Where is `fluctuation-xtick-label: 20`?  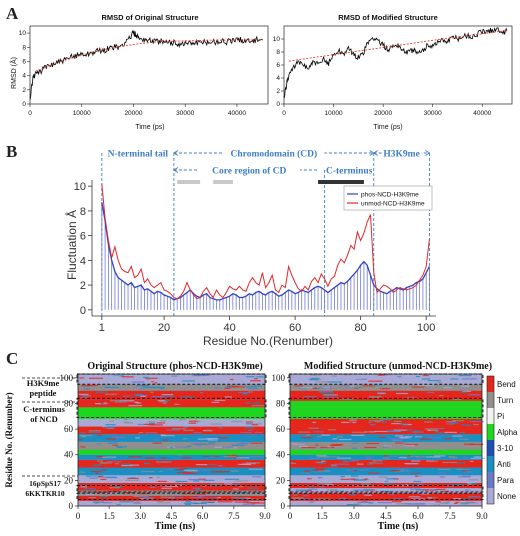
fluctuation-xtick-label: 20 is located at coordinates (164, 328).